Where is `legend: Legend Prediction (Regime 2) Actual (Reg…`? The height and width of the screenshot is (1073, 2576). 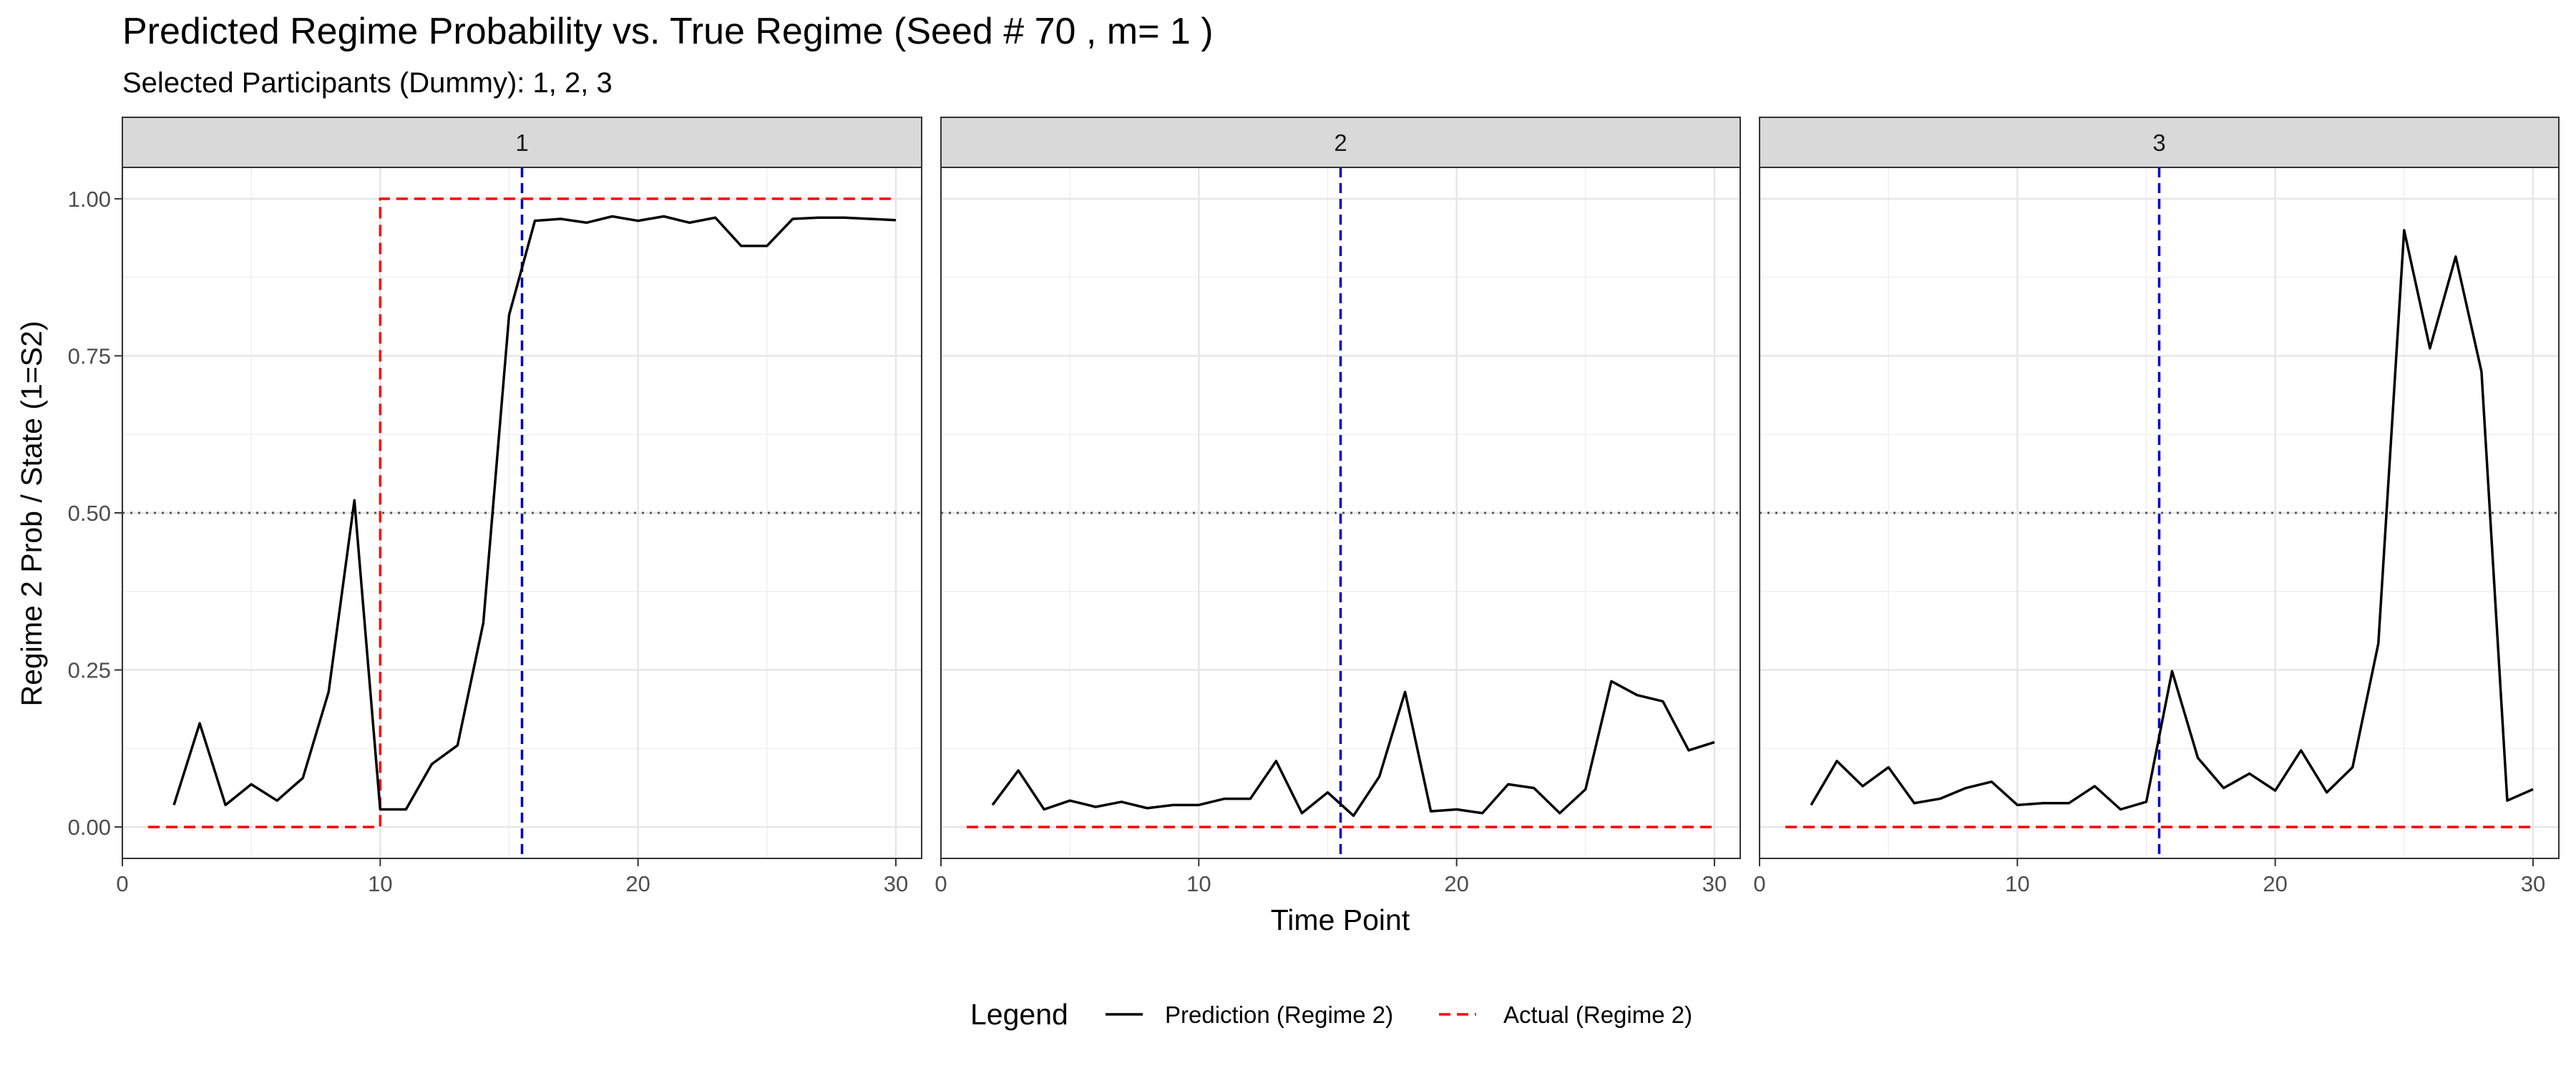
legend: Legend Prediction (Regime 2) Actual (Reg… is located at coordinates (1331, 1014).